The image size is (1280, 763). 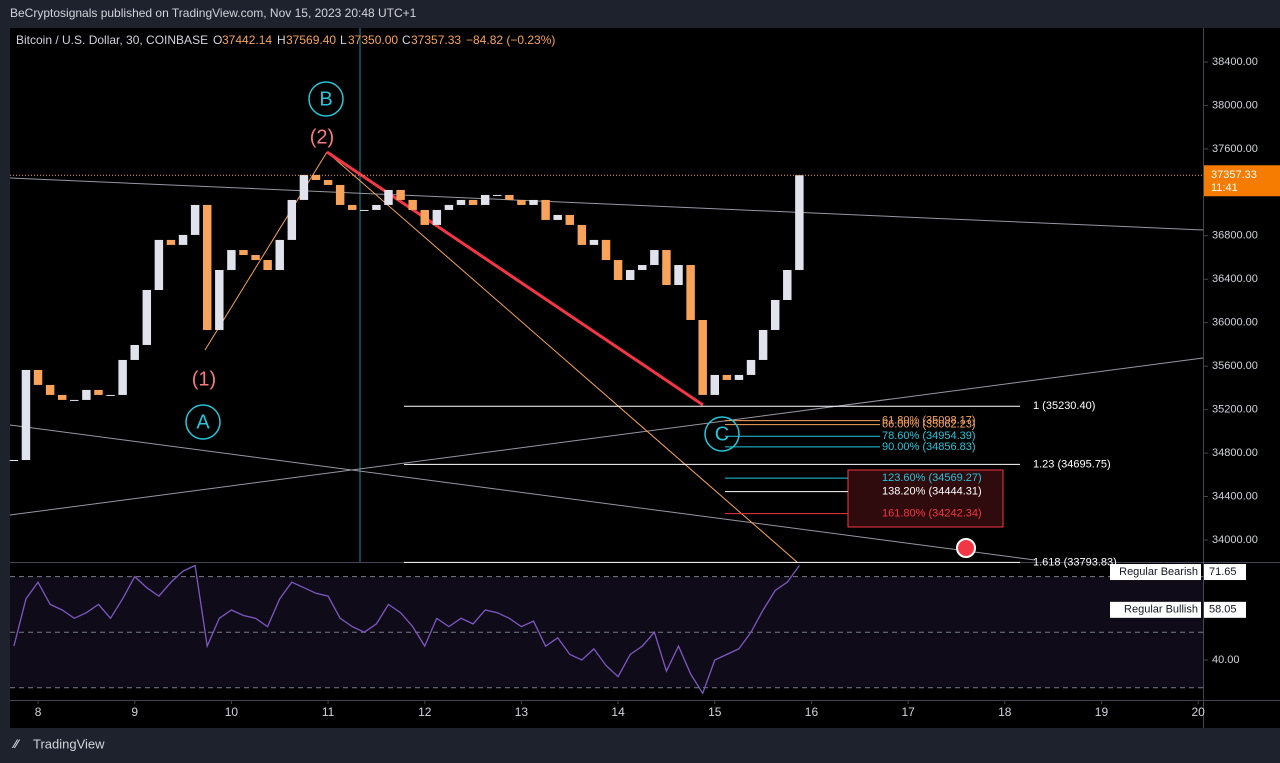 I want to click on ohlc-key: O, so click(x=217, y=40).